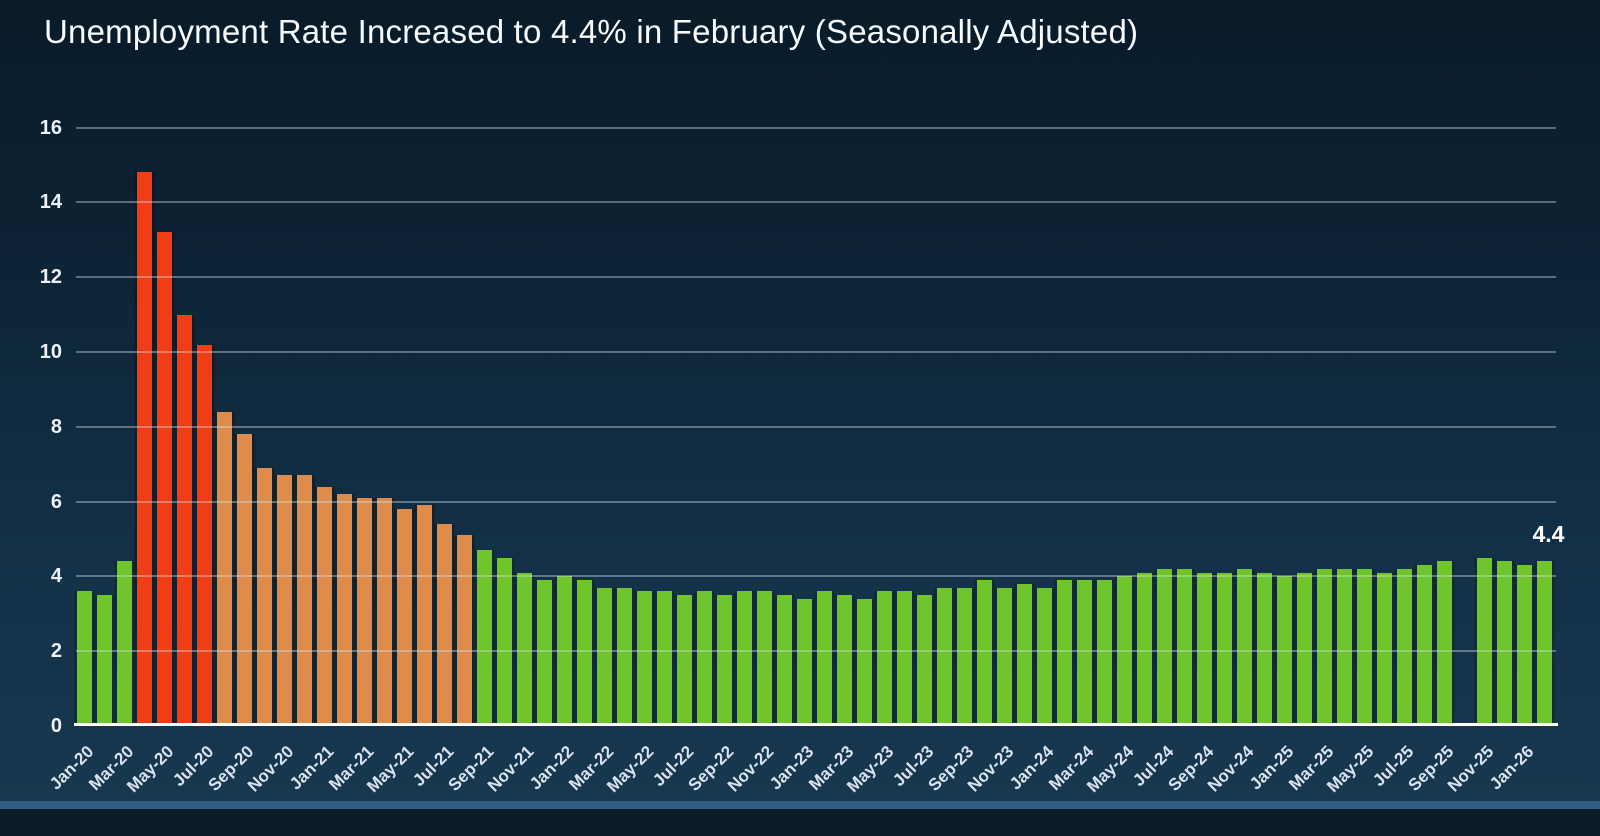 The width and height of the screenshot is (1600, 836). Describe the element at coordinates (56, 726) in the screenshot. I see `y-tick-0: 0` at that location.